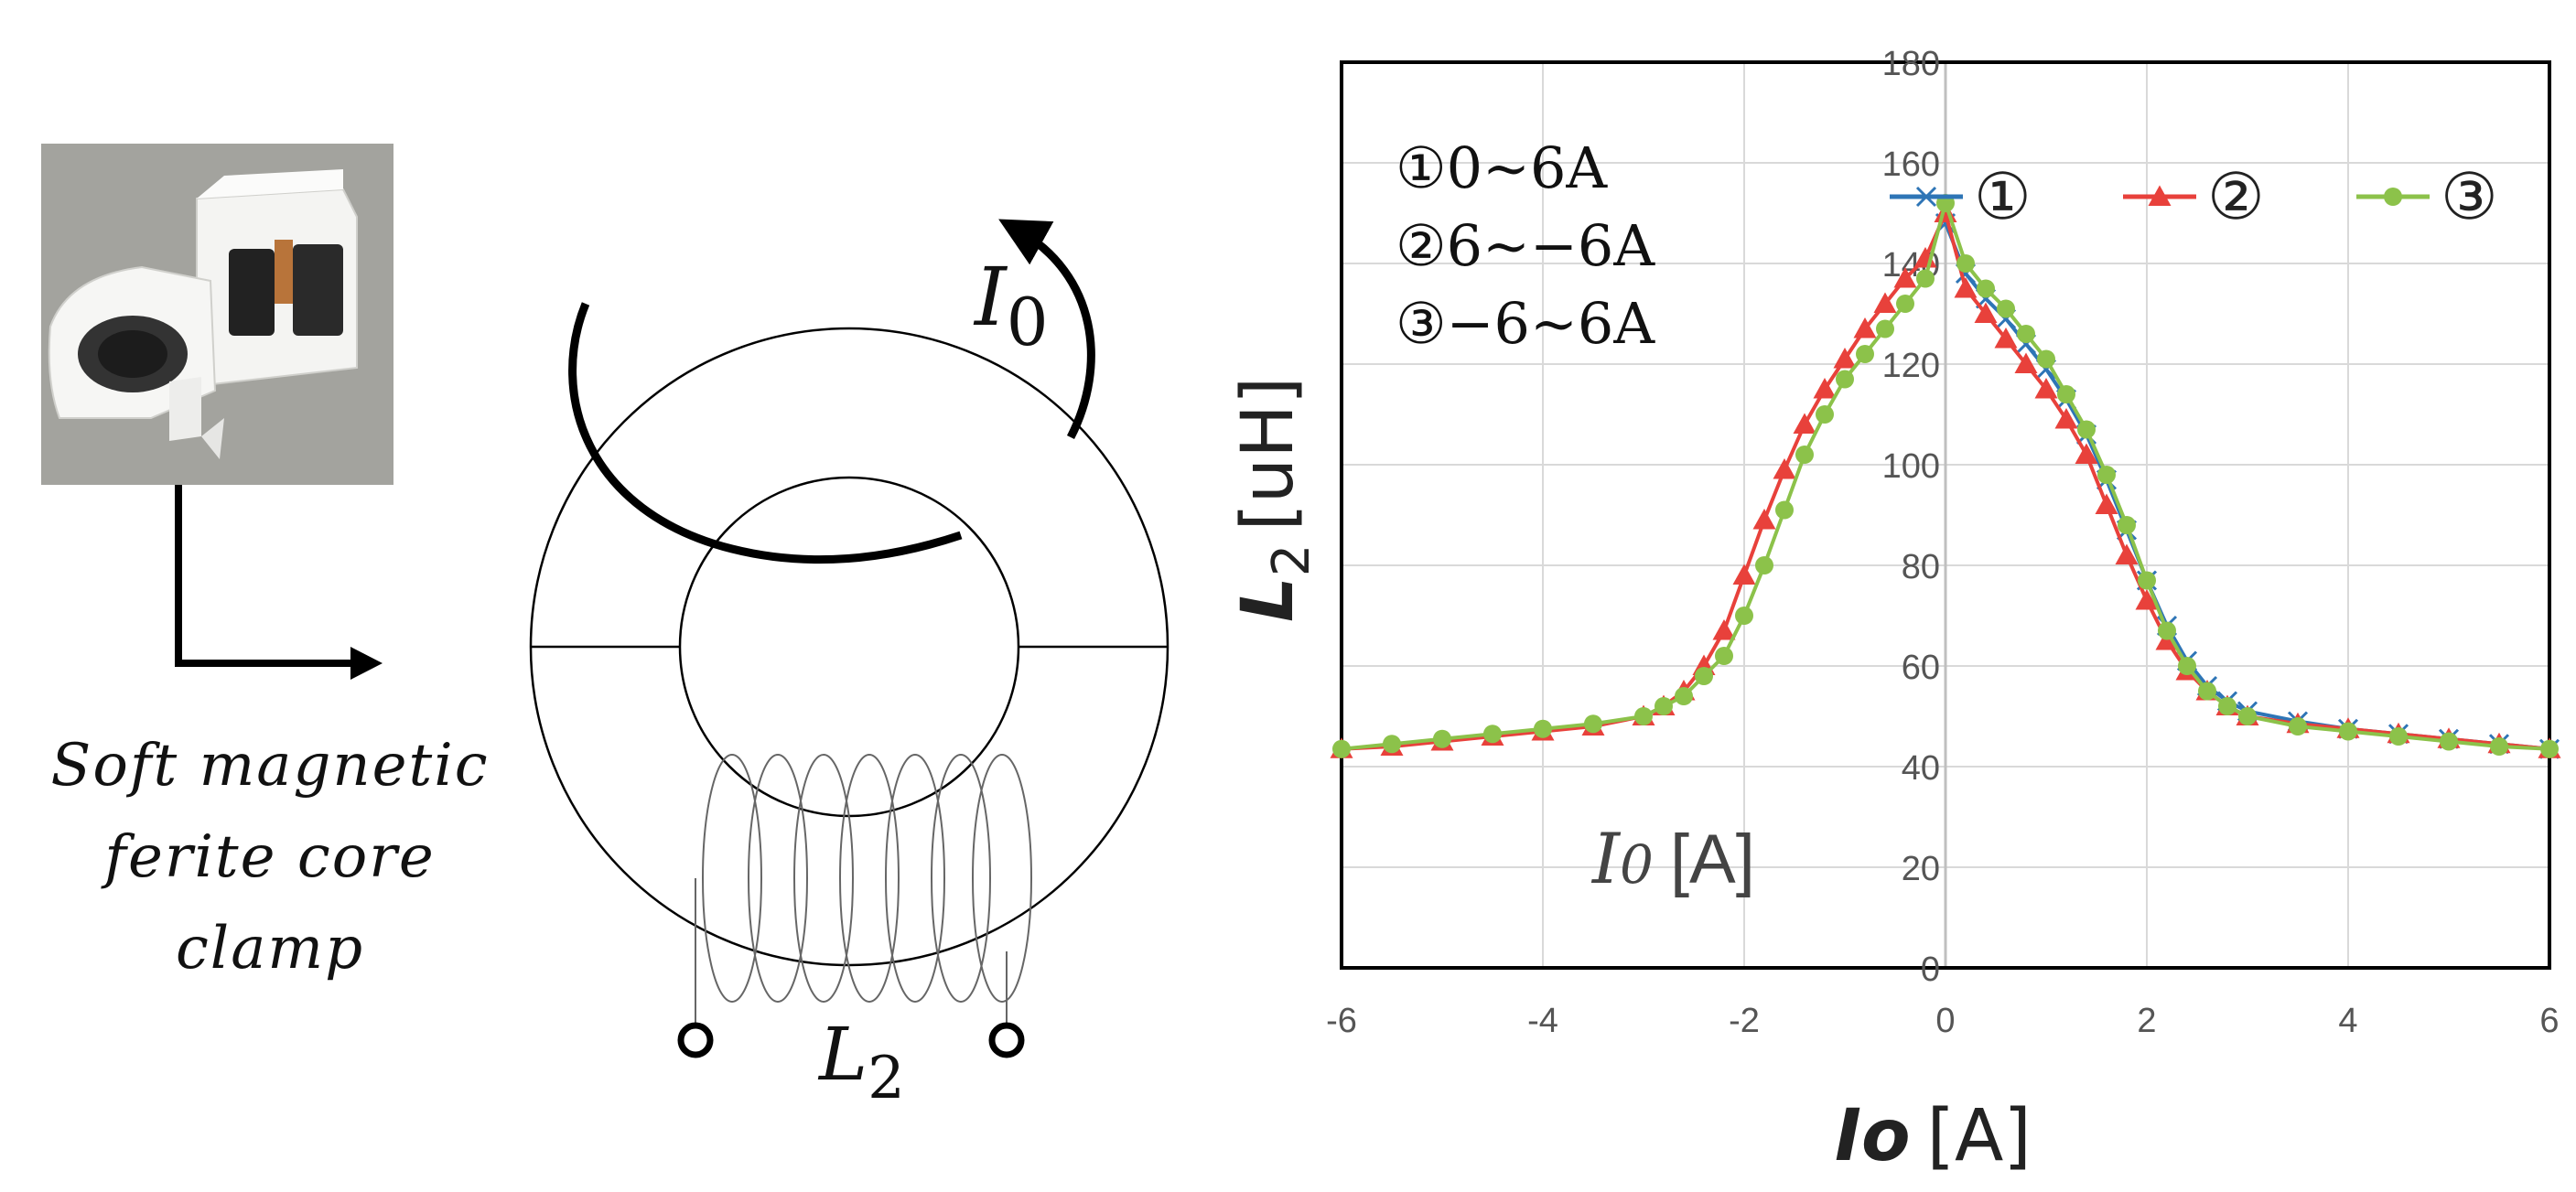 Image resolution: width=2576 pixels, height=1192 pixels. What do you see at coordinates (1911, 366) in the screenshot?
I see `y-tick-label: 120` at bounding box center [1911, 366].